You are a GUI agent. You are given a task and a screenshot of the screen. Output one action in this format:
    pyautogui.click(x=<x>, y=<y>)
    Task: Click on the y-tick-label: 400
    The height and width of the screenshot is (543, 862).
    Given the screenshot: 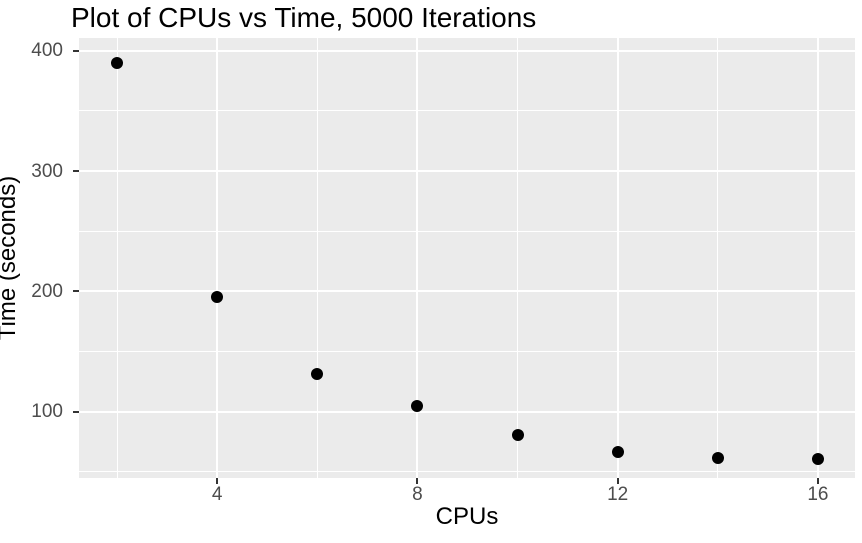 What is the action you would take?
    pyautogui.click(x=47, y=51)
    